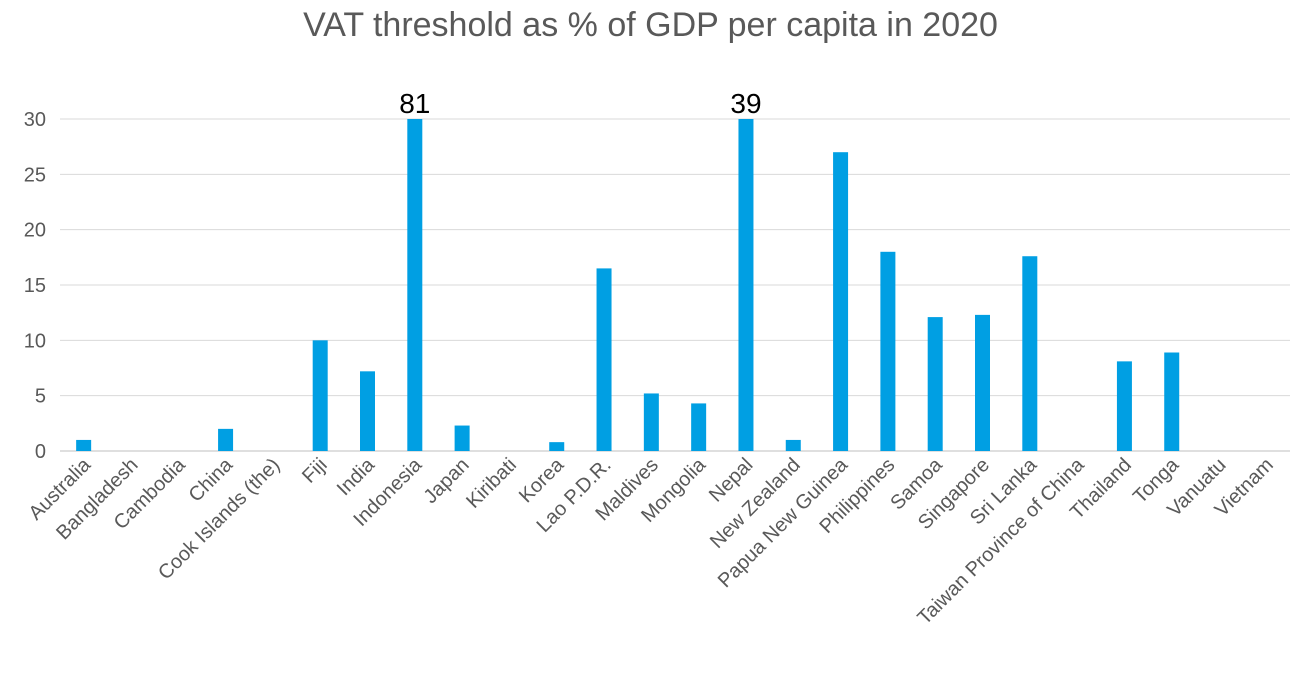 Image resolution: width=1301 pixels, height=673 pixels. I want to click on data-label: 39, so click(745, 103).